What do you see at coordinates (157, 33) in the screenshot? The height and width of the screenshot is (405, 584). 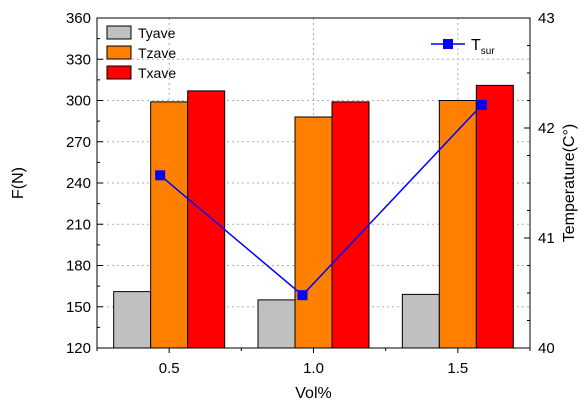 I see `legend-label: Tyave` at bounding box center [157, 33].